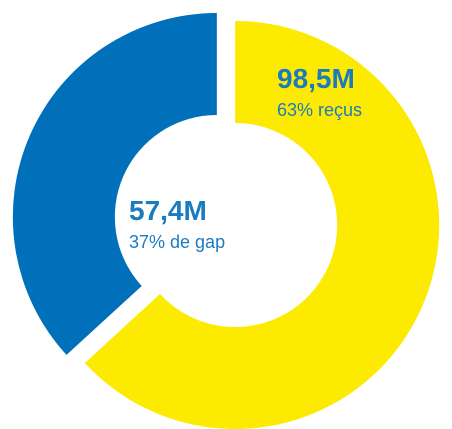  I want to click on slice-value-label-received: 98,5M, so click(316, 78).